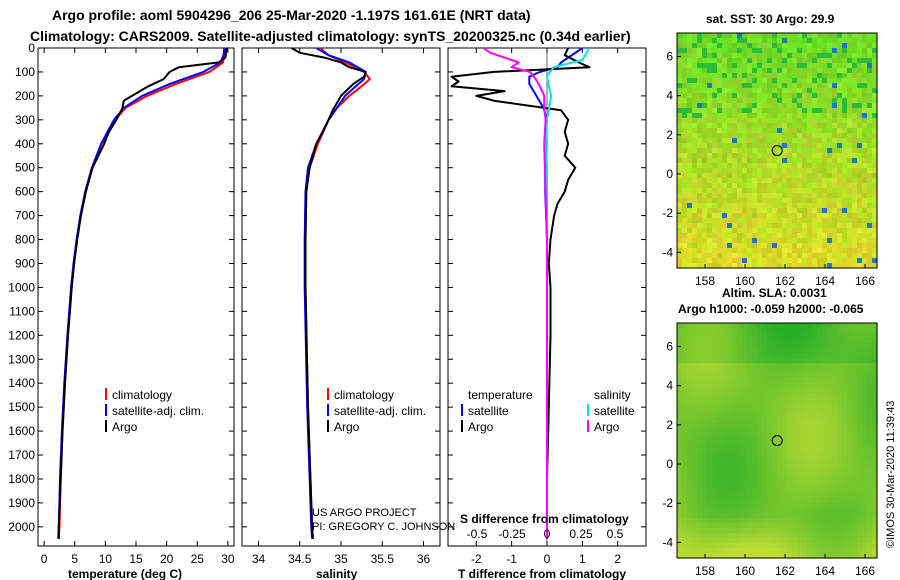 This screenshot has width=900, height=580. What do you see at coordinates (364, 513) in the screenshot?
I see `project-annotation: US ARGO PROJECT` at bounding box center [364, 513].